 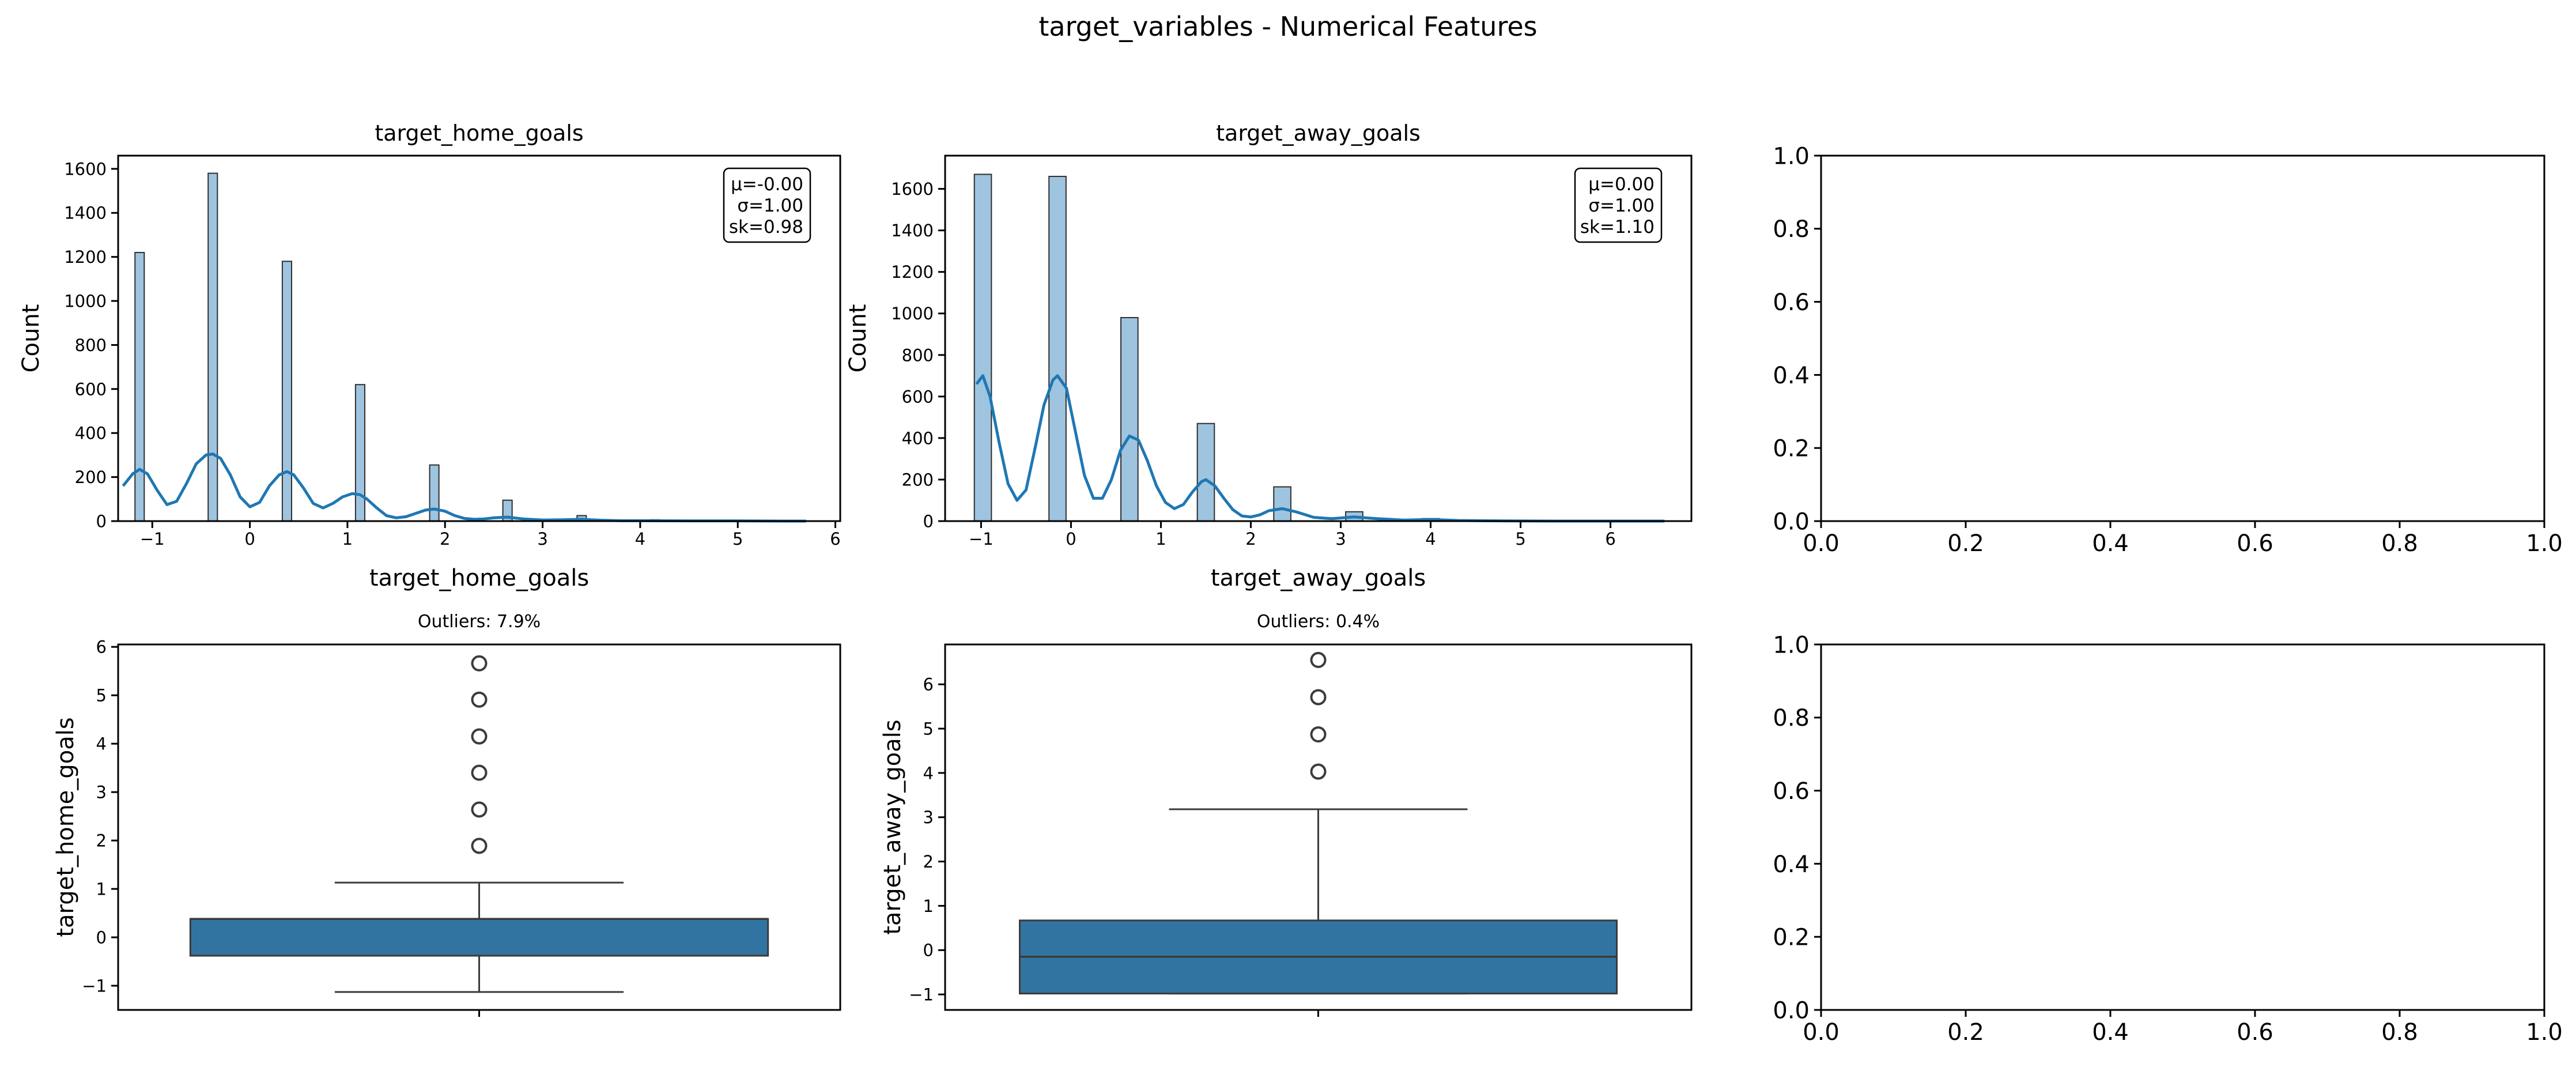 I want to click on x-axis-label: target_home_goals, so click(x=479, y=578).